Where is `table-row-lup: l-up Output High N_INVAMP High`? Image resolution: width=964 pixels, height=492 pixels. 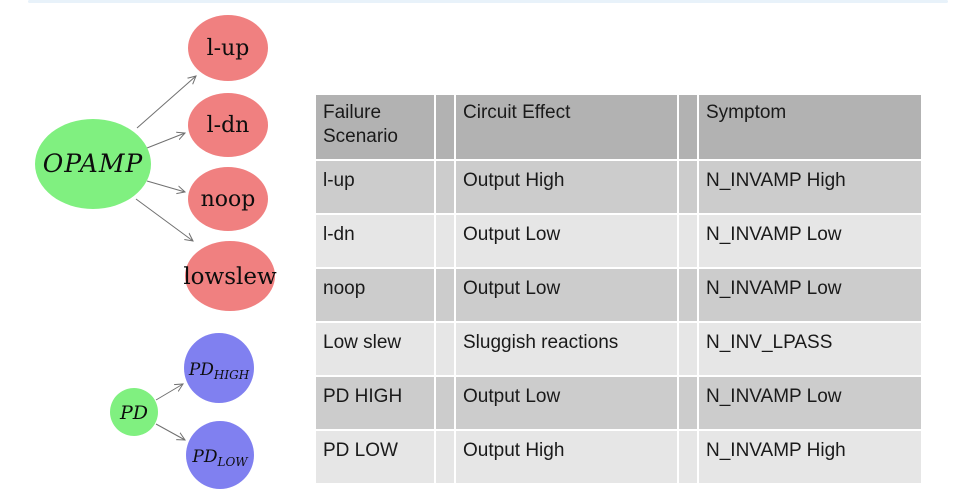
table-row-lup: l-up Output High N_INVAMP High is located at coordinates (618, 187).